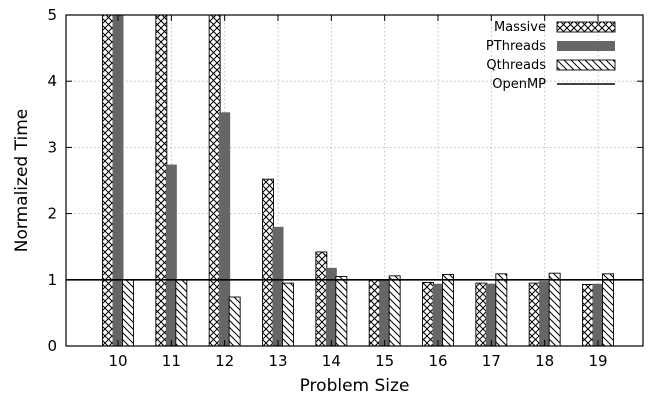 The height and width of the screenshot is (401, 657). Describe the element at coordinates (544, 361) in the screenshot. I see `x-tick-label: 18` at that location.